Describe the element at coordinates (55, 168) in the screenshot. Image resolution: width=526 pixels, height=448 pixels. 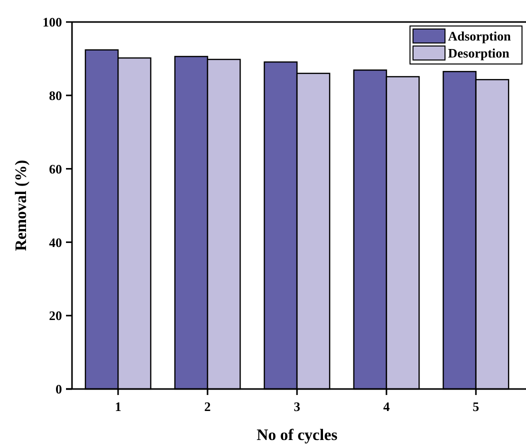
I see `y-tick-label: 60` at that location.